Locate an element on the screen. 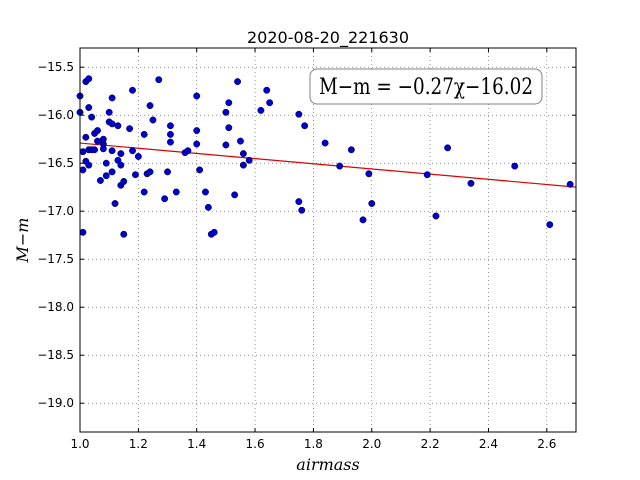  x-axis-label: airmass is located at coordinates (327, 464).